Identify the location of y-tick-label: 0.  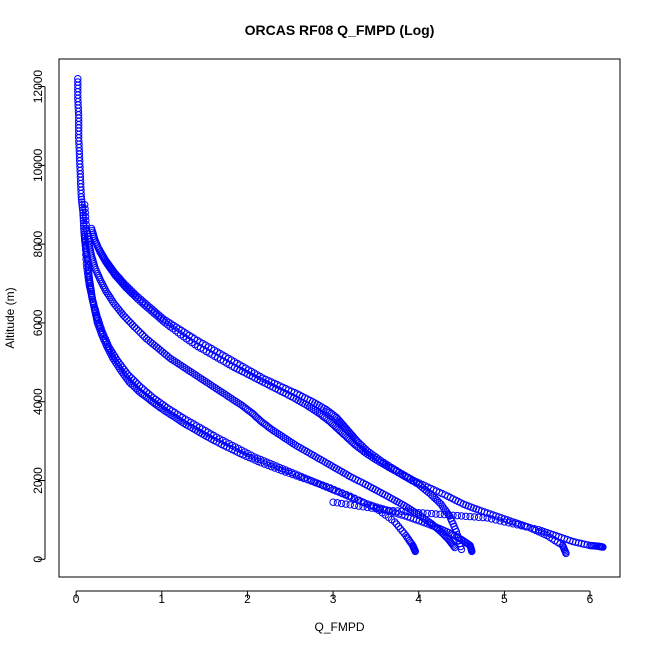
(38, 559).